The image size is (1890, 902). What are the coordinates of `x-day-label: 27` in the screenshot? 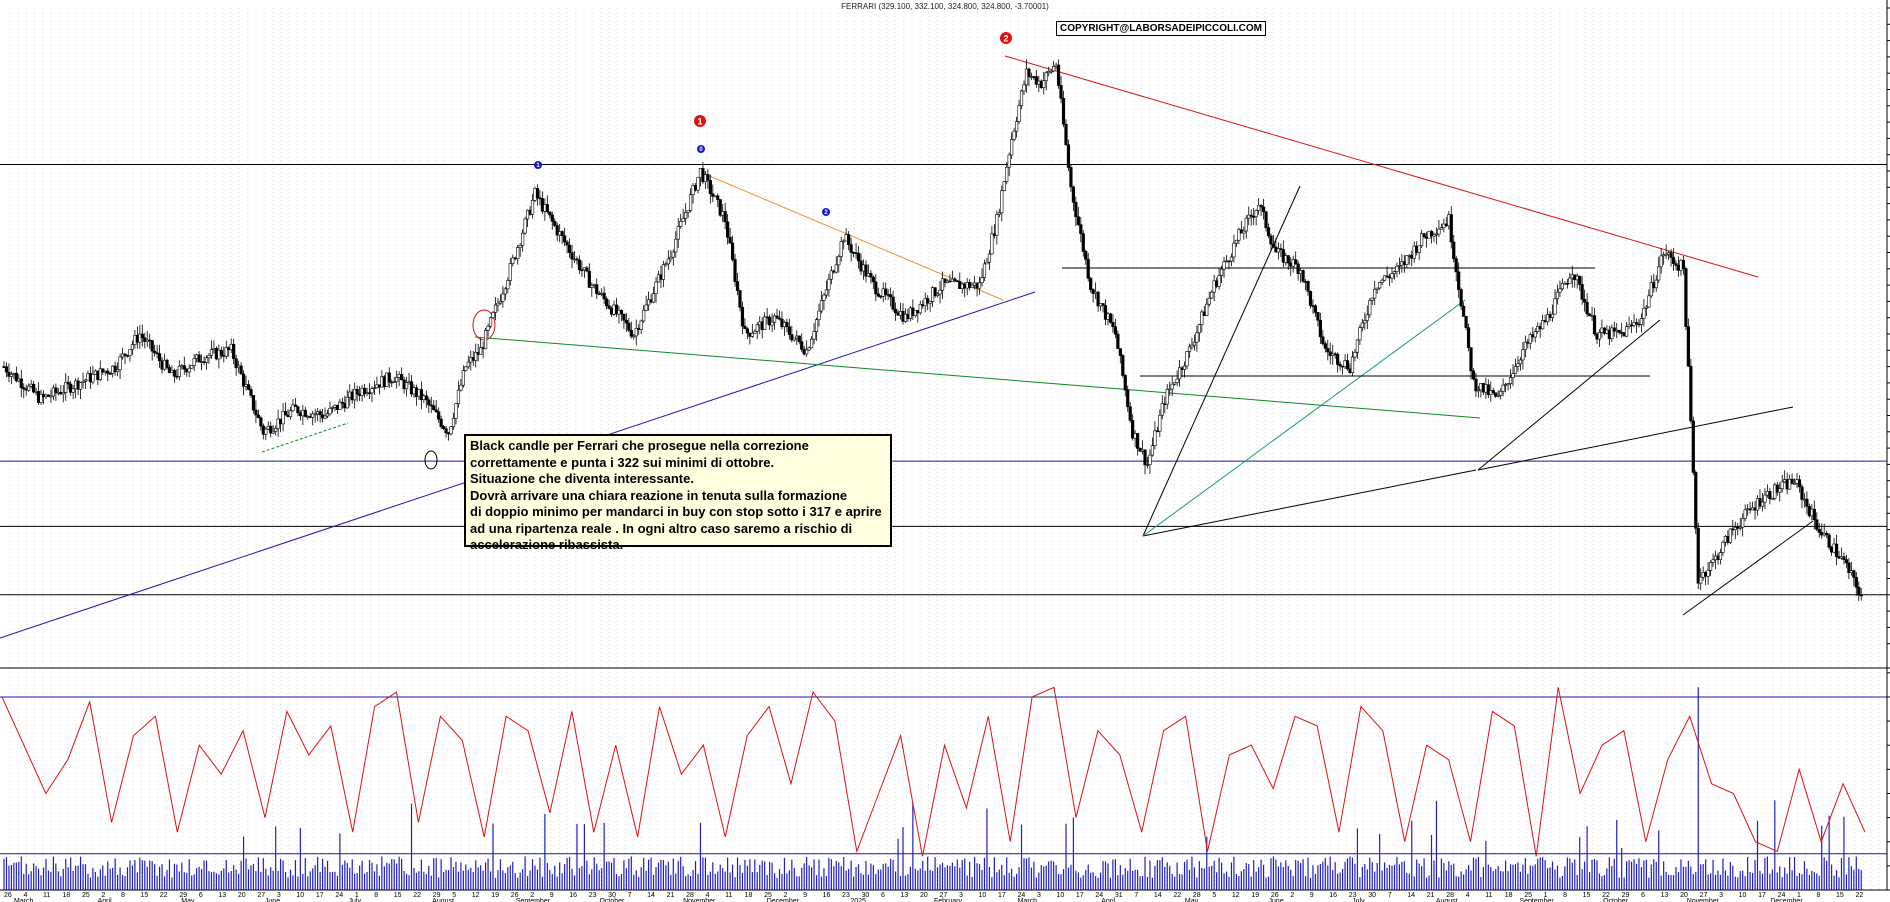 It's located at (261, 895).